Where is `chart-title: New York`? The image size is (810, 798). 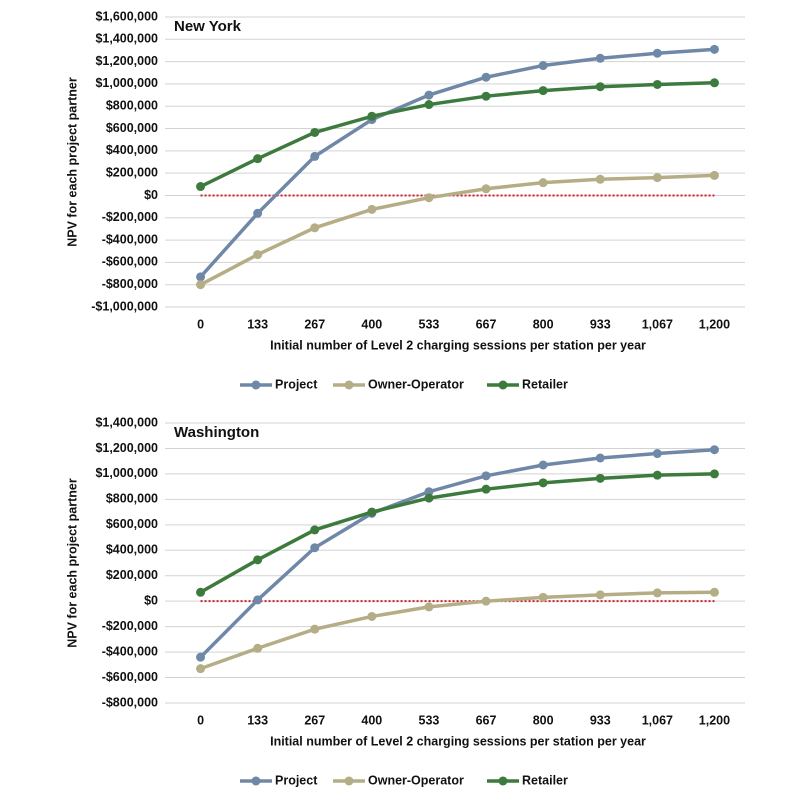 chart-title: New York is located at coordinates (208, 26).